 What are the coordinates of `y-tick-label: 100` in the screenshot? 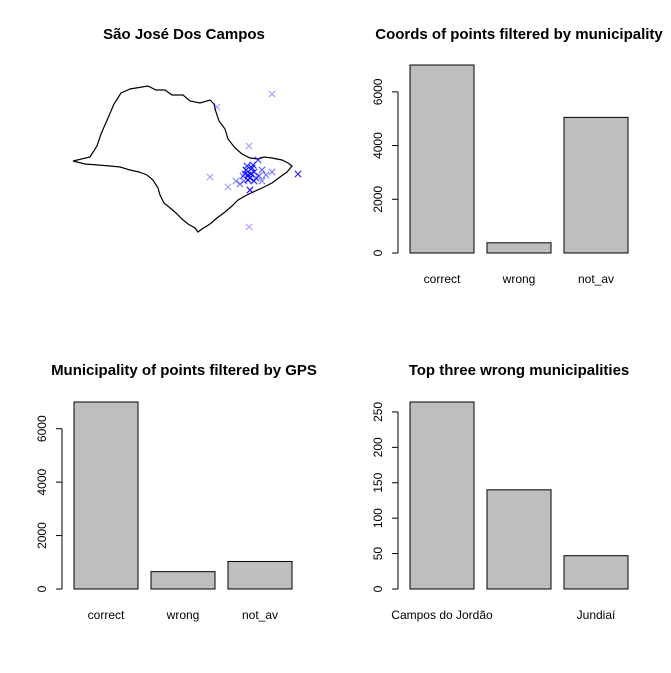 It's located at (378, 518).